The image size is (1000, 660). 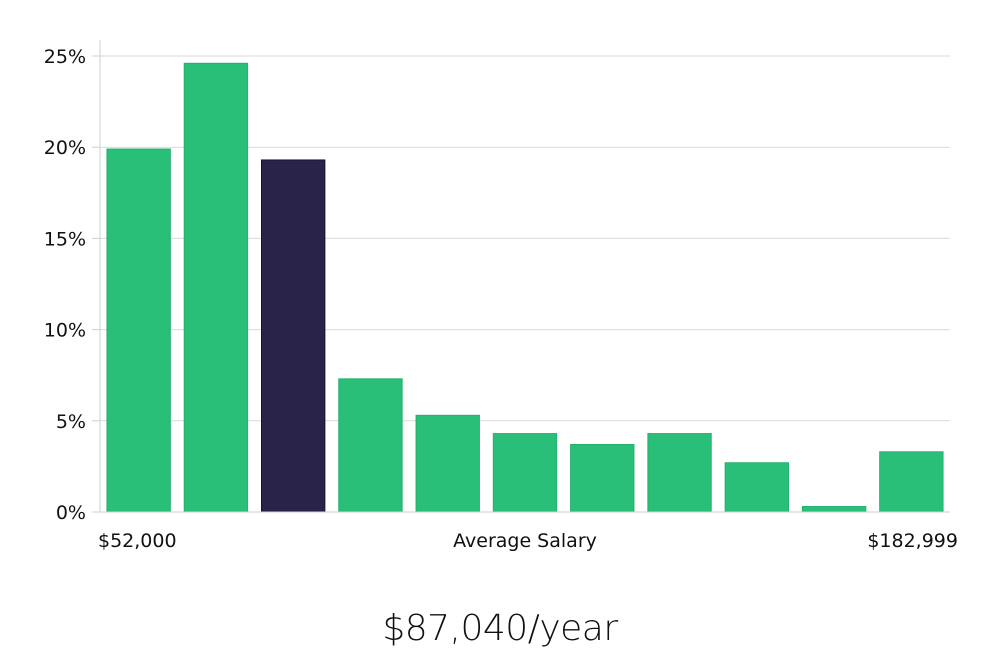 I want to click on y-tick-label: 0%, so click(x=71, y=513).